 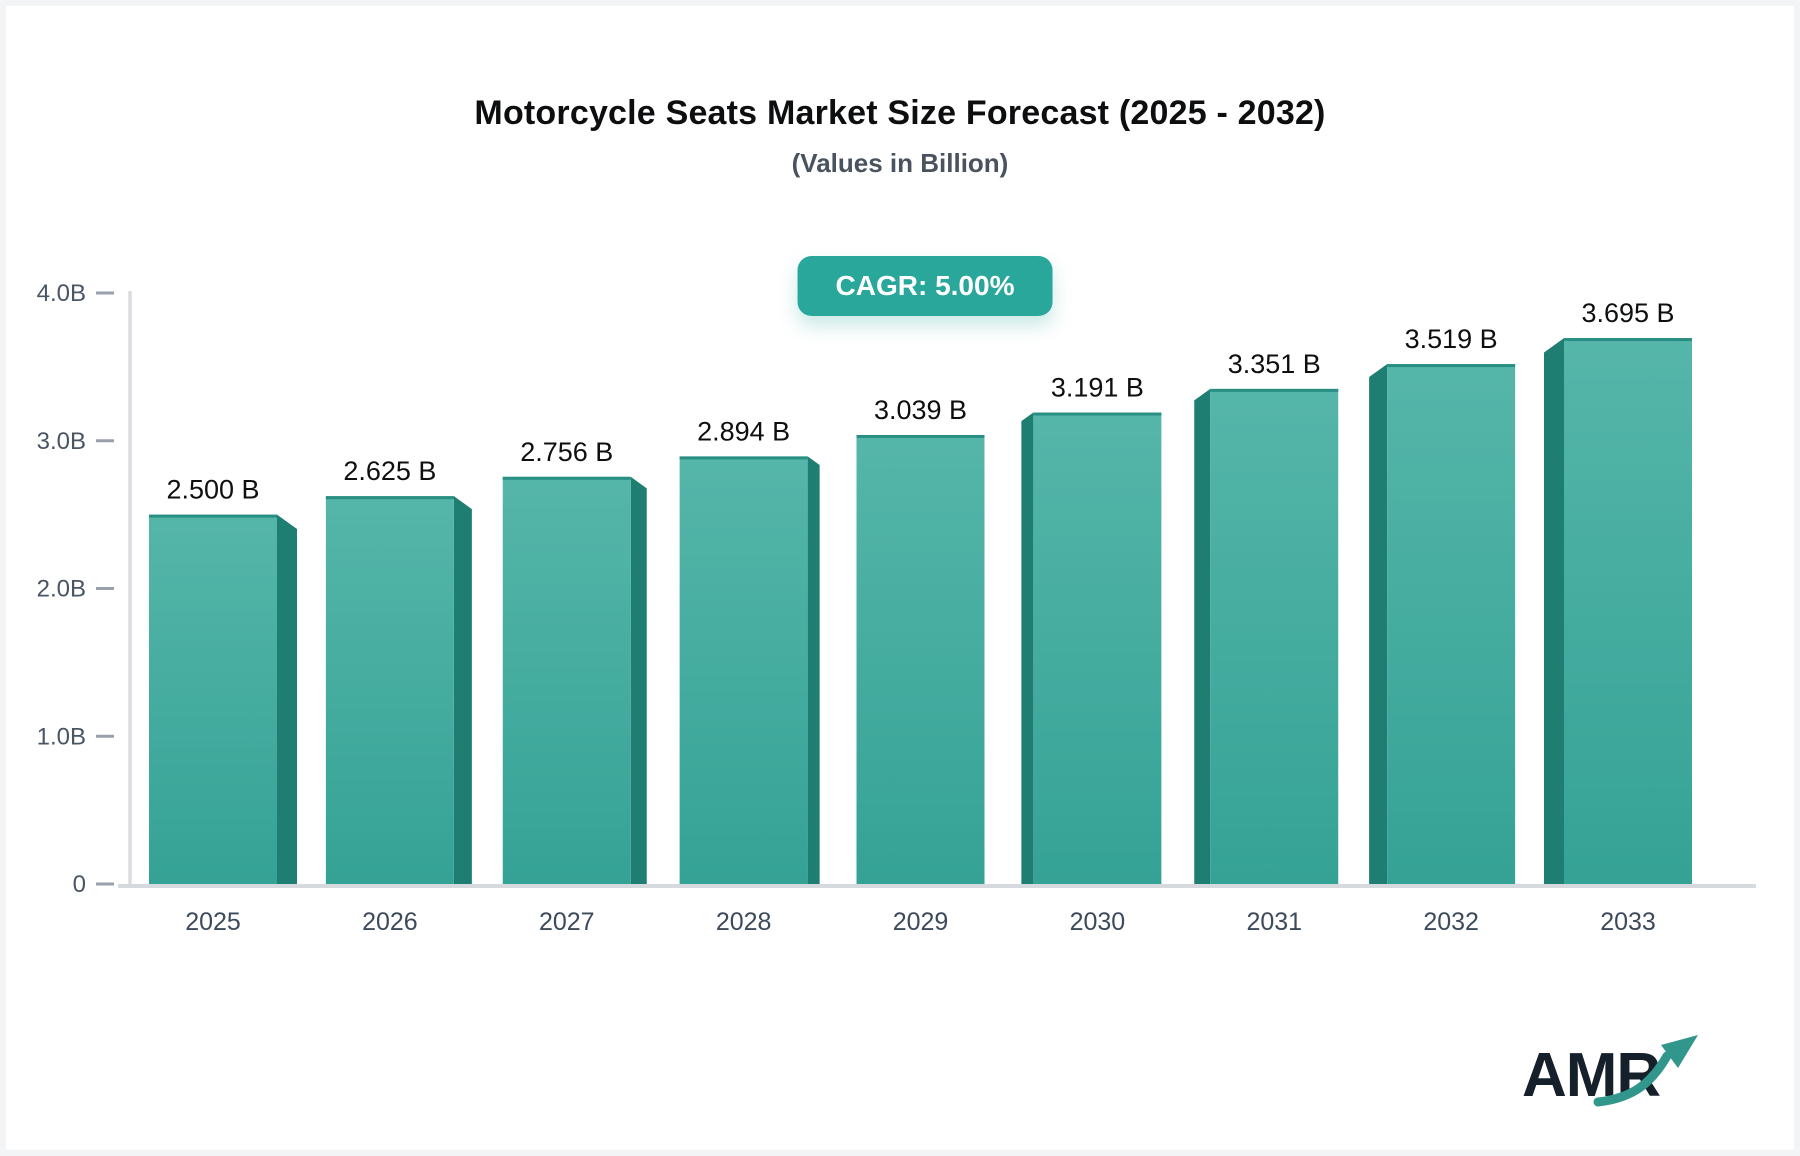 I want to click on cagr-badge: CAGR: 5.00%, so click(x=925, y=286).